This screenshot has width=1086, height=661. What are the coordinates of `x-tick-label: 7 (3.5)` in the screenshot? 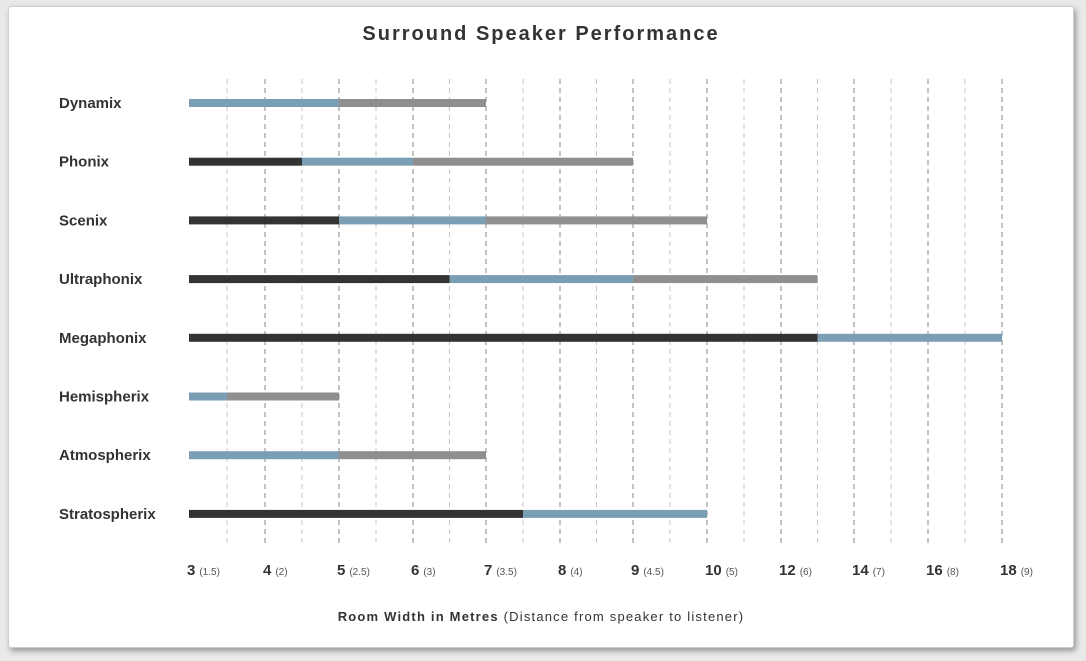 It's located at (500, 570).